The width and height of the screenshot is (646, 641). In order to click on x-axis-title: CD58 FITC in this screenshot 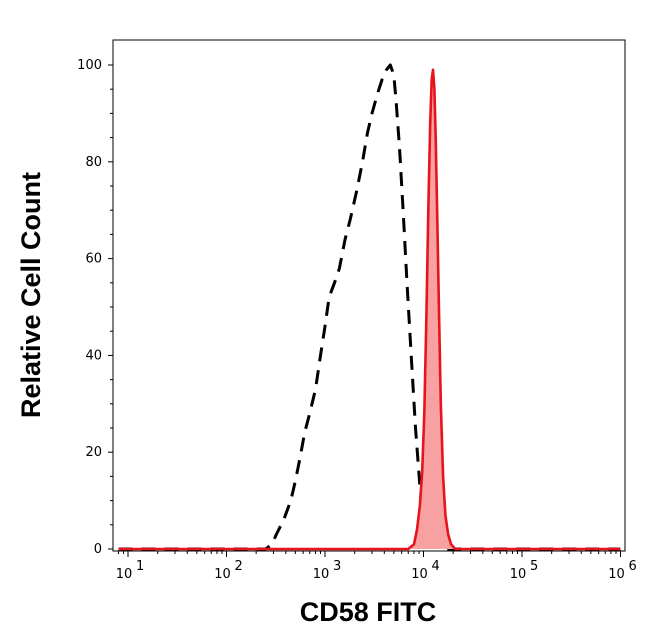, I will do `click(368, 612)`.